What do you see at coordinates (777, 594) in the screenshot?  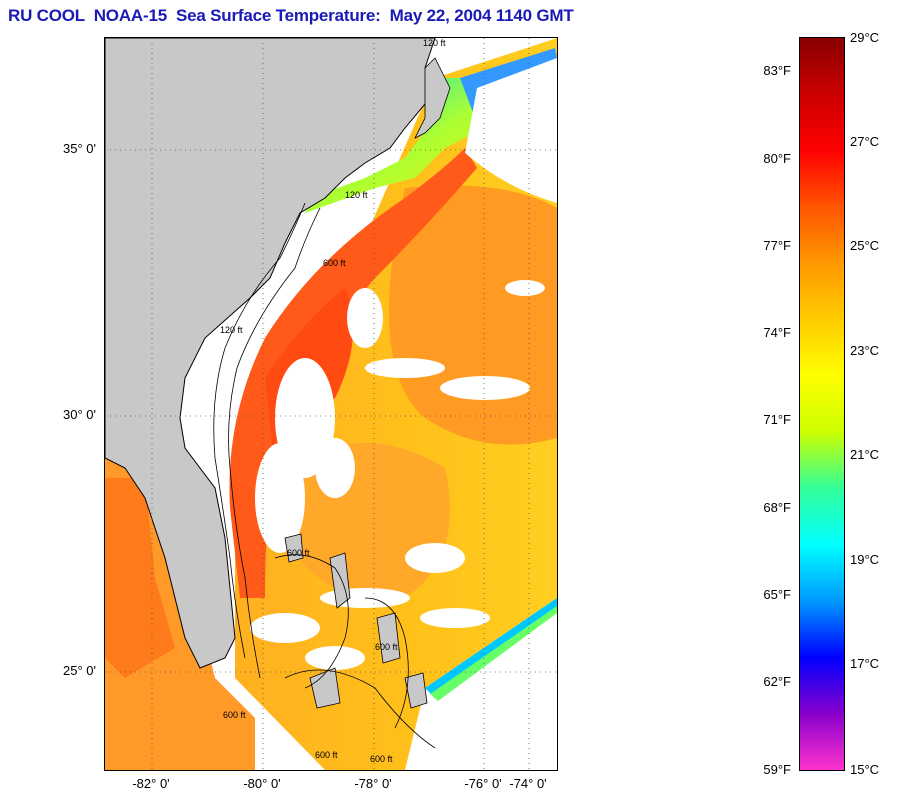 I see `colorbar-f-label: 65°F` at bounding box center [777, 594].